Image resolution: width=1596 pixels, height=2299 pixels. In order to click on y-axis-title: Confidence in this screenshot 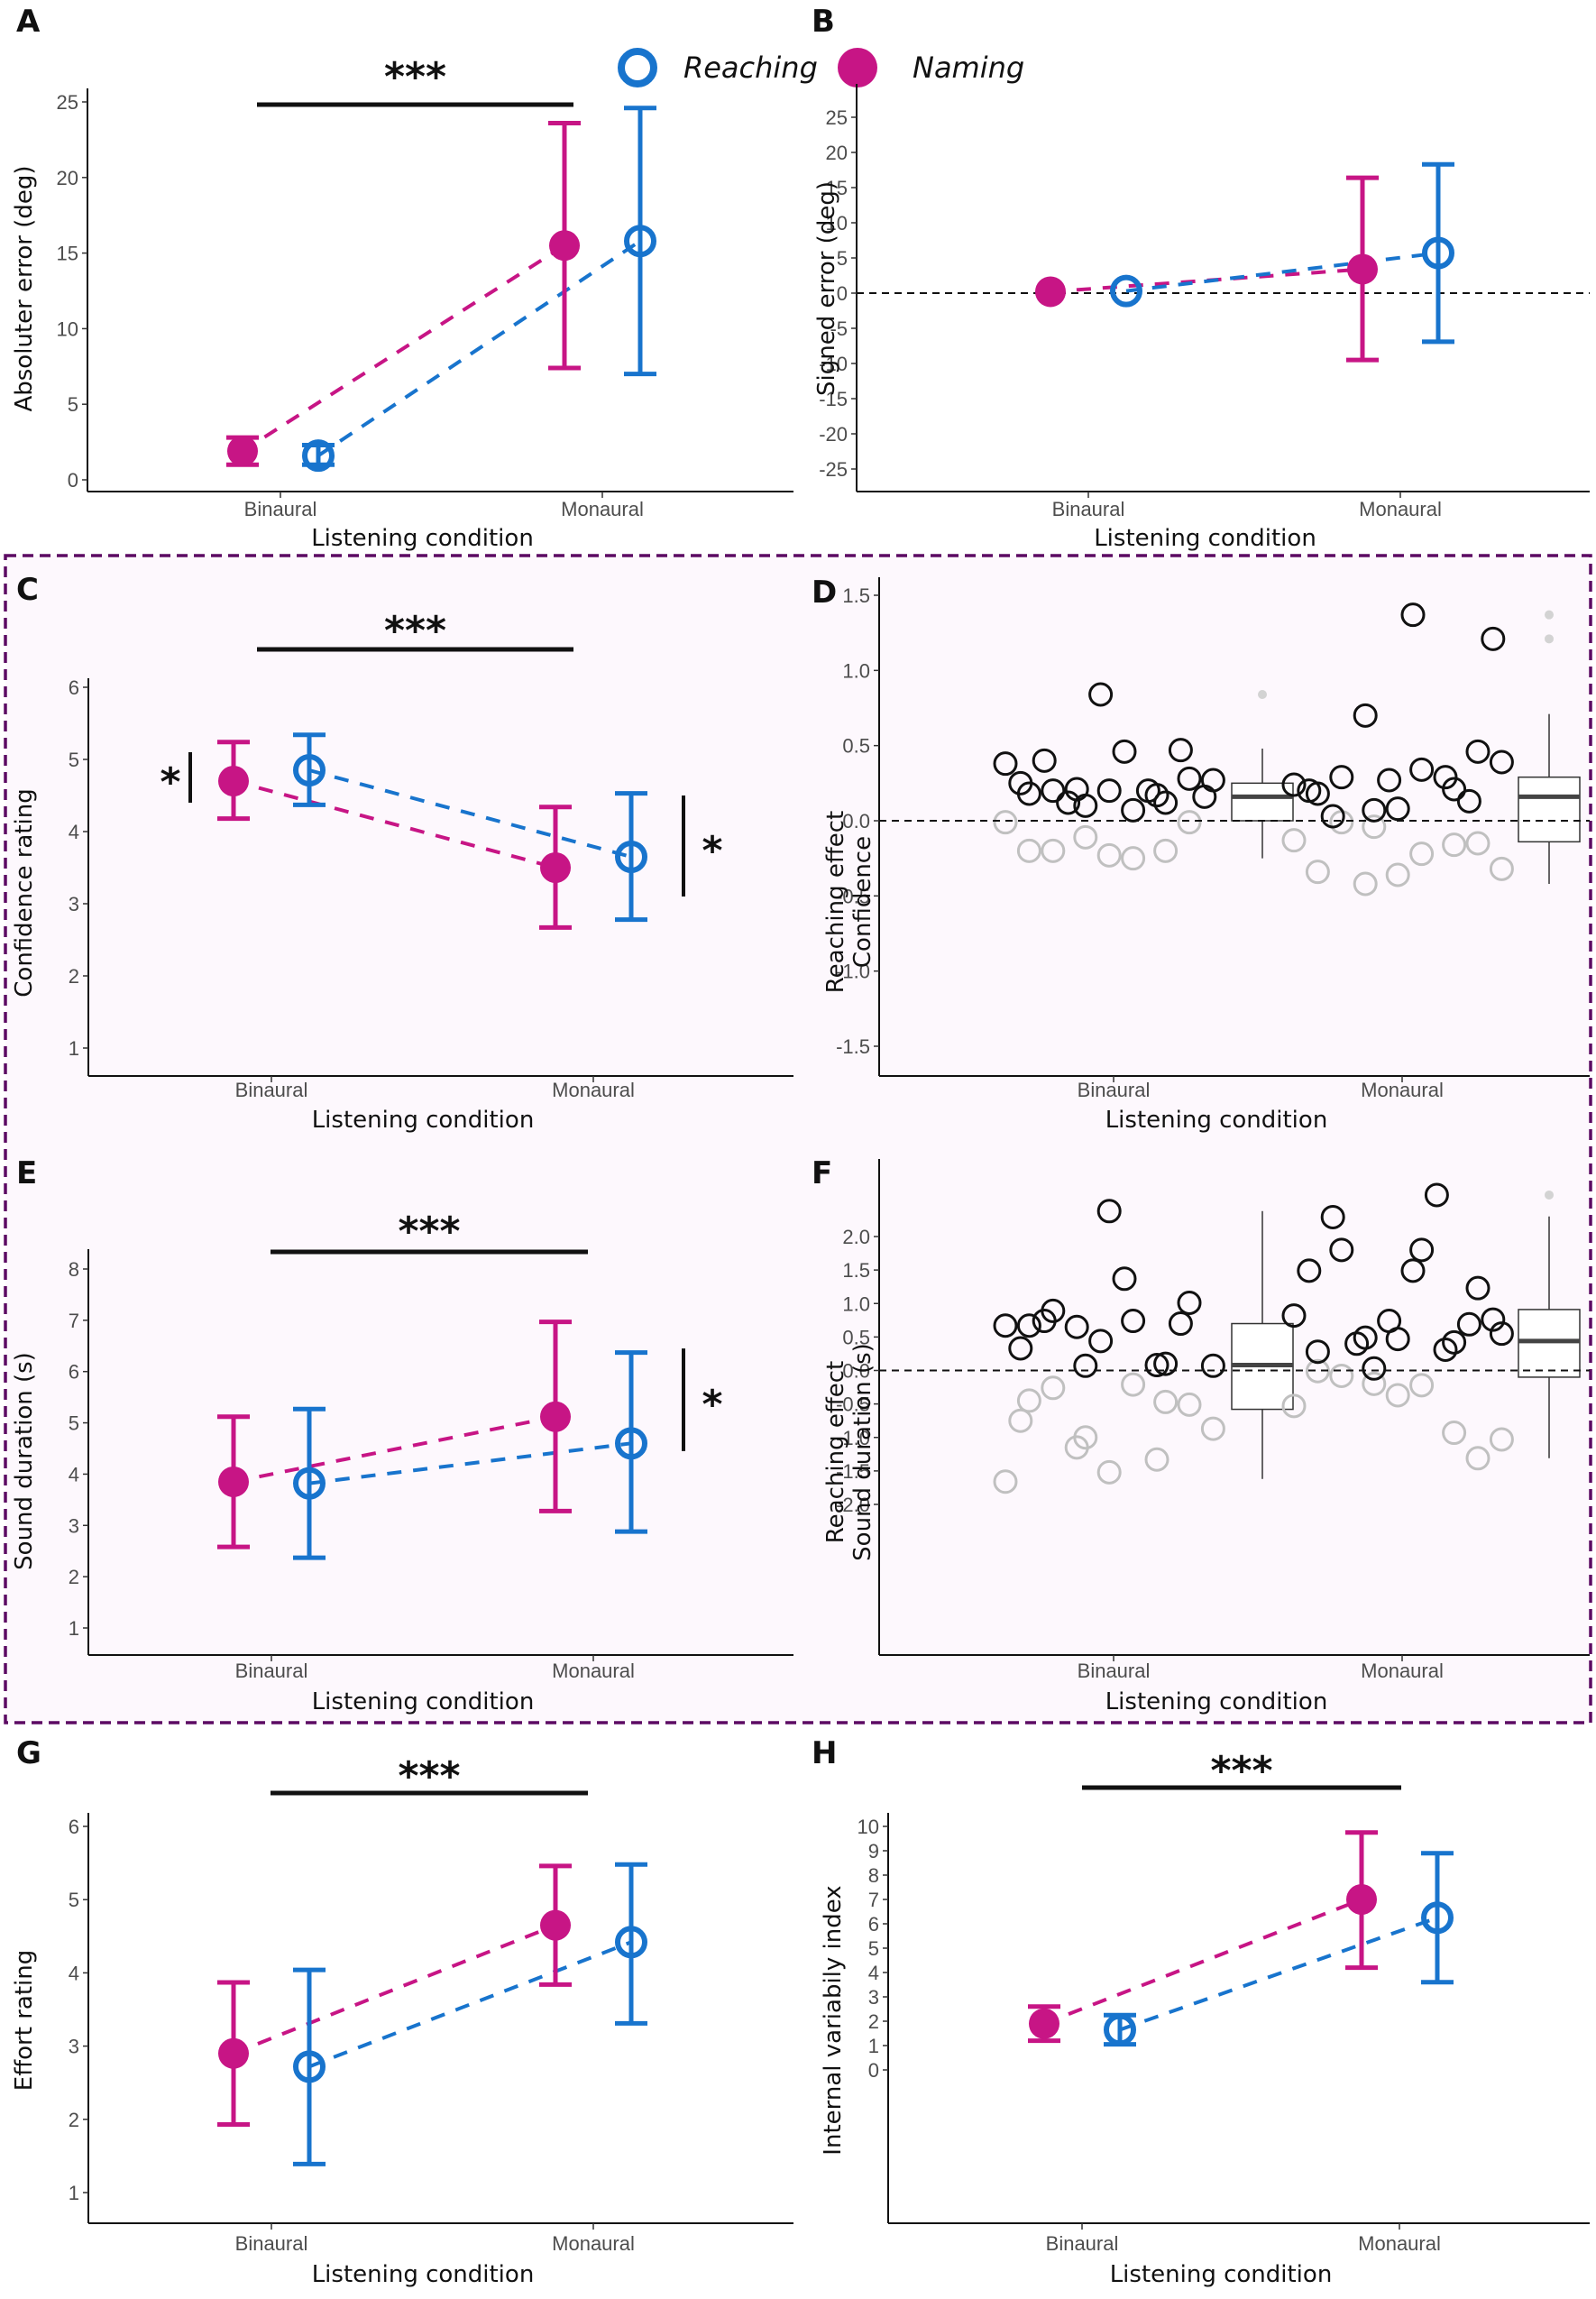, I will do `click(862, 902)`.